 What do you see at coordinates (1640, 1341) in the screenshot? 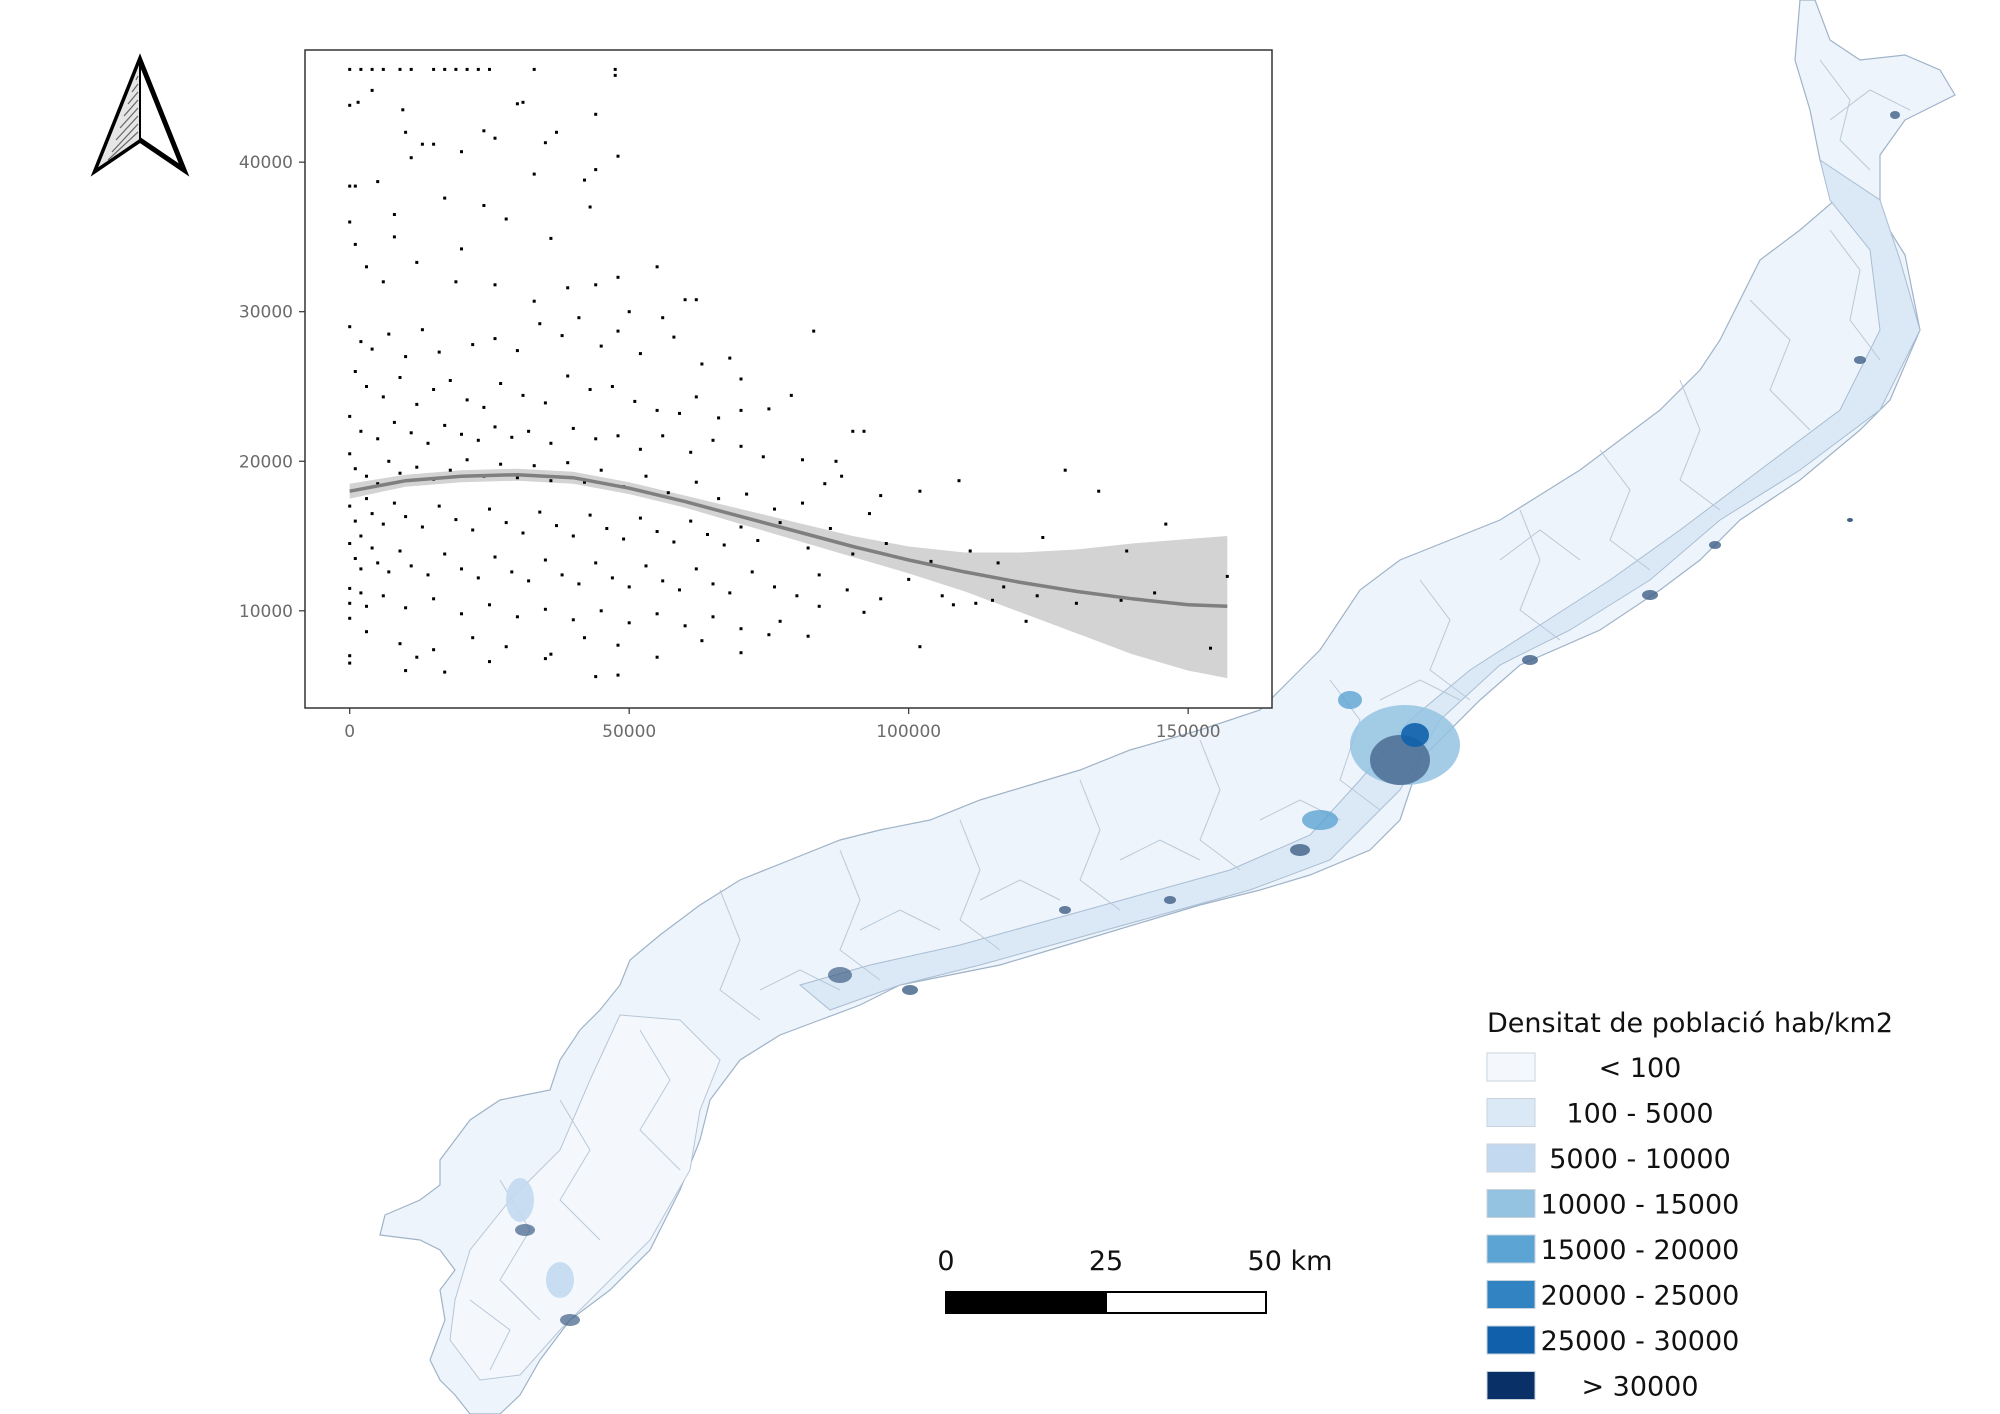
I see `legend-label: 25000 - 30000` at bounding box center [1640, 1341].